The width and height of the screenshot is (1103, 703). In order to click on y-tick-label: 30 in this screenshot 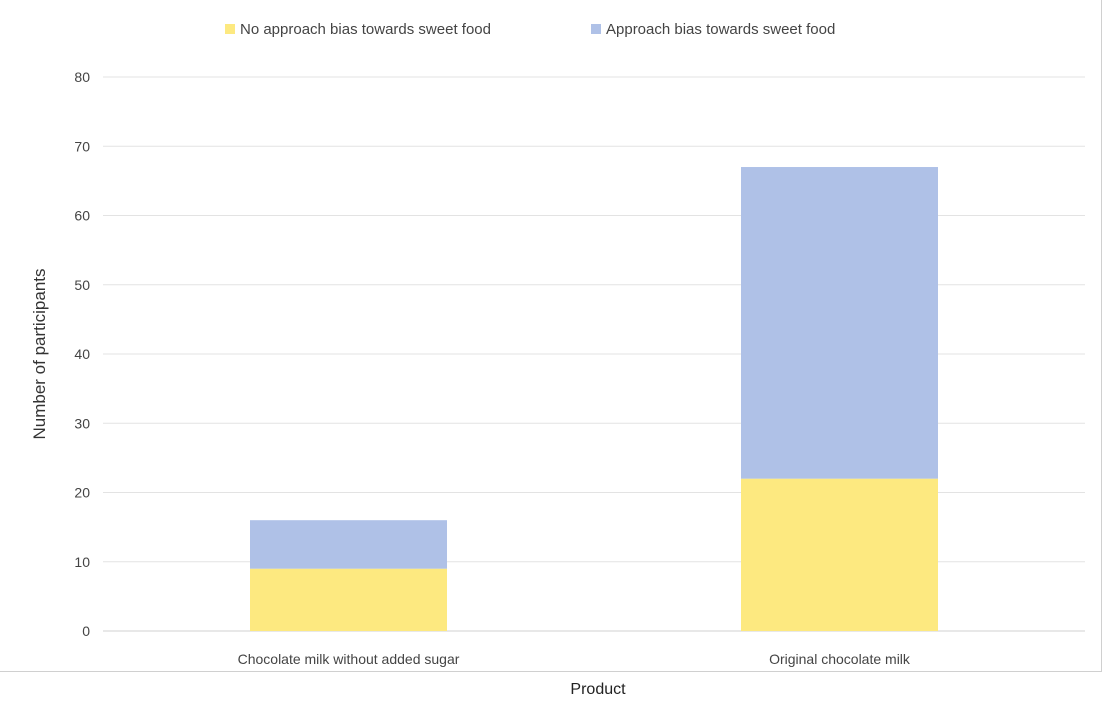, I will do `click(82, 423)`.